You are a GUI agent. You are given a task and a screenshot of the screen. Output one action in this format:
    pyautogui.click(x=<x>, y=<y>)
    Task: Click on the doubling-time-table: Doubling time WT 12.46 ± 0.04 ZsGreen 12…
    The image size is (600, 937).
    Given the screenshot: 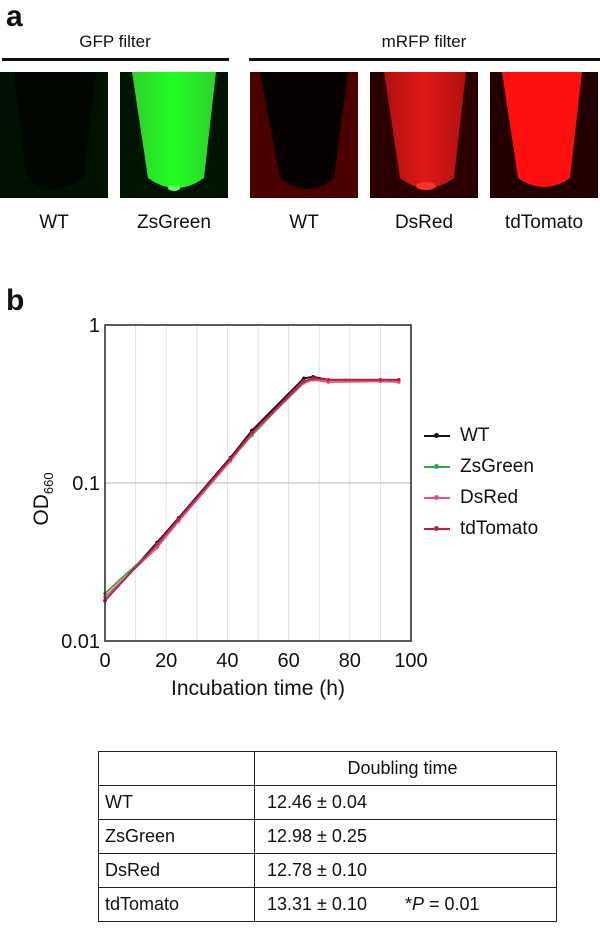 What is the action you would take?
    pyautogui.click(x=327, y=836)
    